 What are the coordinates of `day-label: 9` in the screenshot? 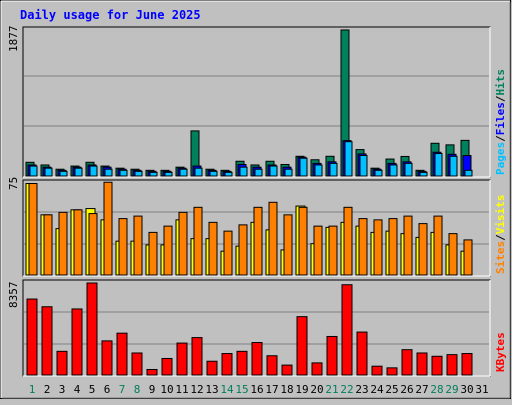 It's located at (152, 389).